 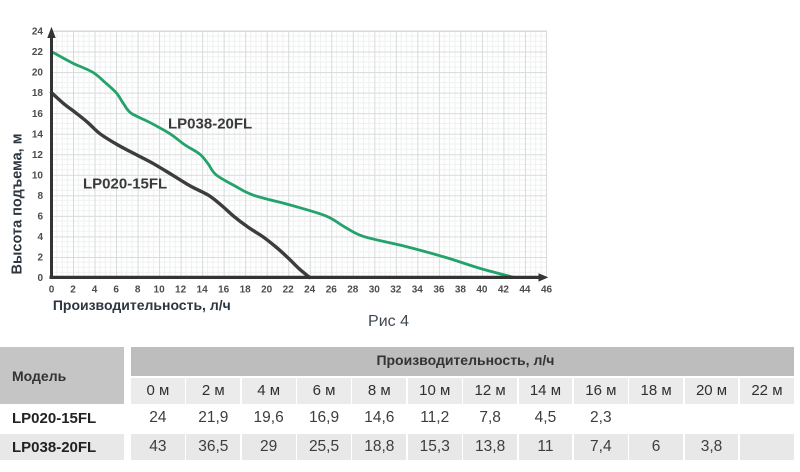 I want to click on svg-text: Высота подъема, м, so click(x=18, y=204).